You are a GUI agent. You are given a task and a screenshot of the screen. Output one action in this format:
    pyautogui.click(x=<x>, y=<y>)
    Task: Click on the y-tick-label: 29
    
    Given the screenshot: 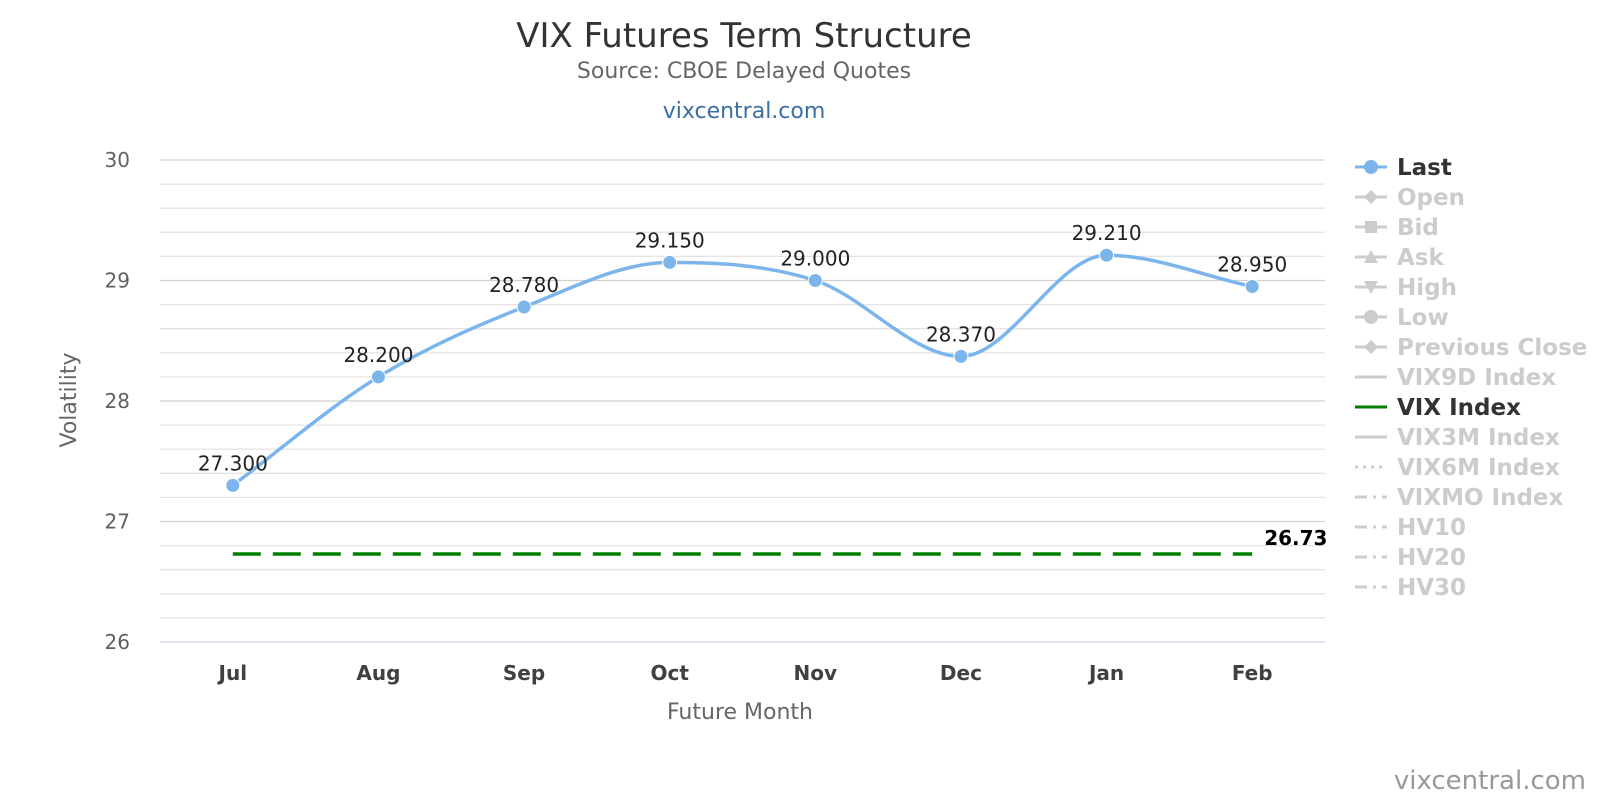 What is the action you would take?
    pyautogui.click(x=117, y=281)
    